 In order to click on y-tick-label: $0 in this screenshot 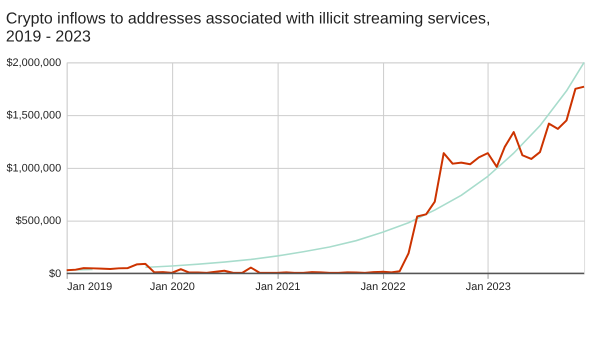, I will do `click(55, 274)`.